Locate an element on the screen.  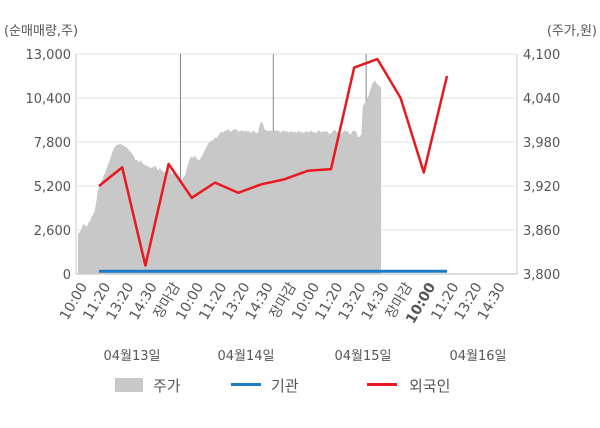
legend-swatch-institution is located at coordinates (246, 384).